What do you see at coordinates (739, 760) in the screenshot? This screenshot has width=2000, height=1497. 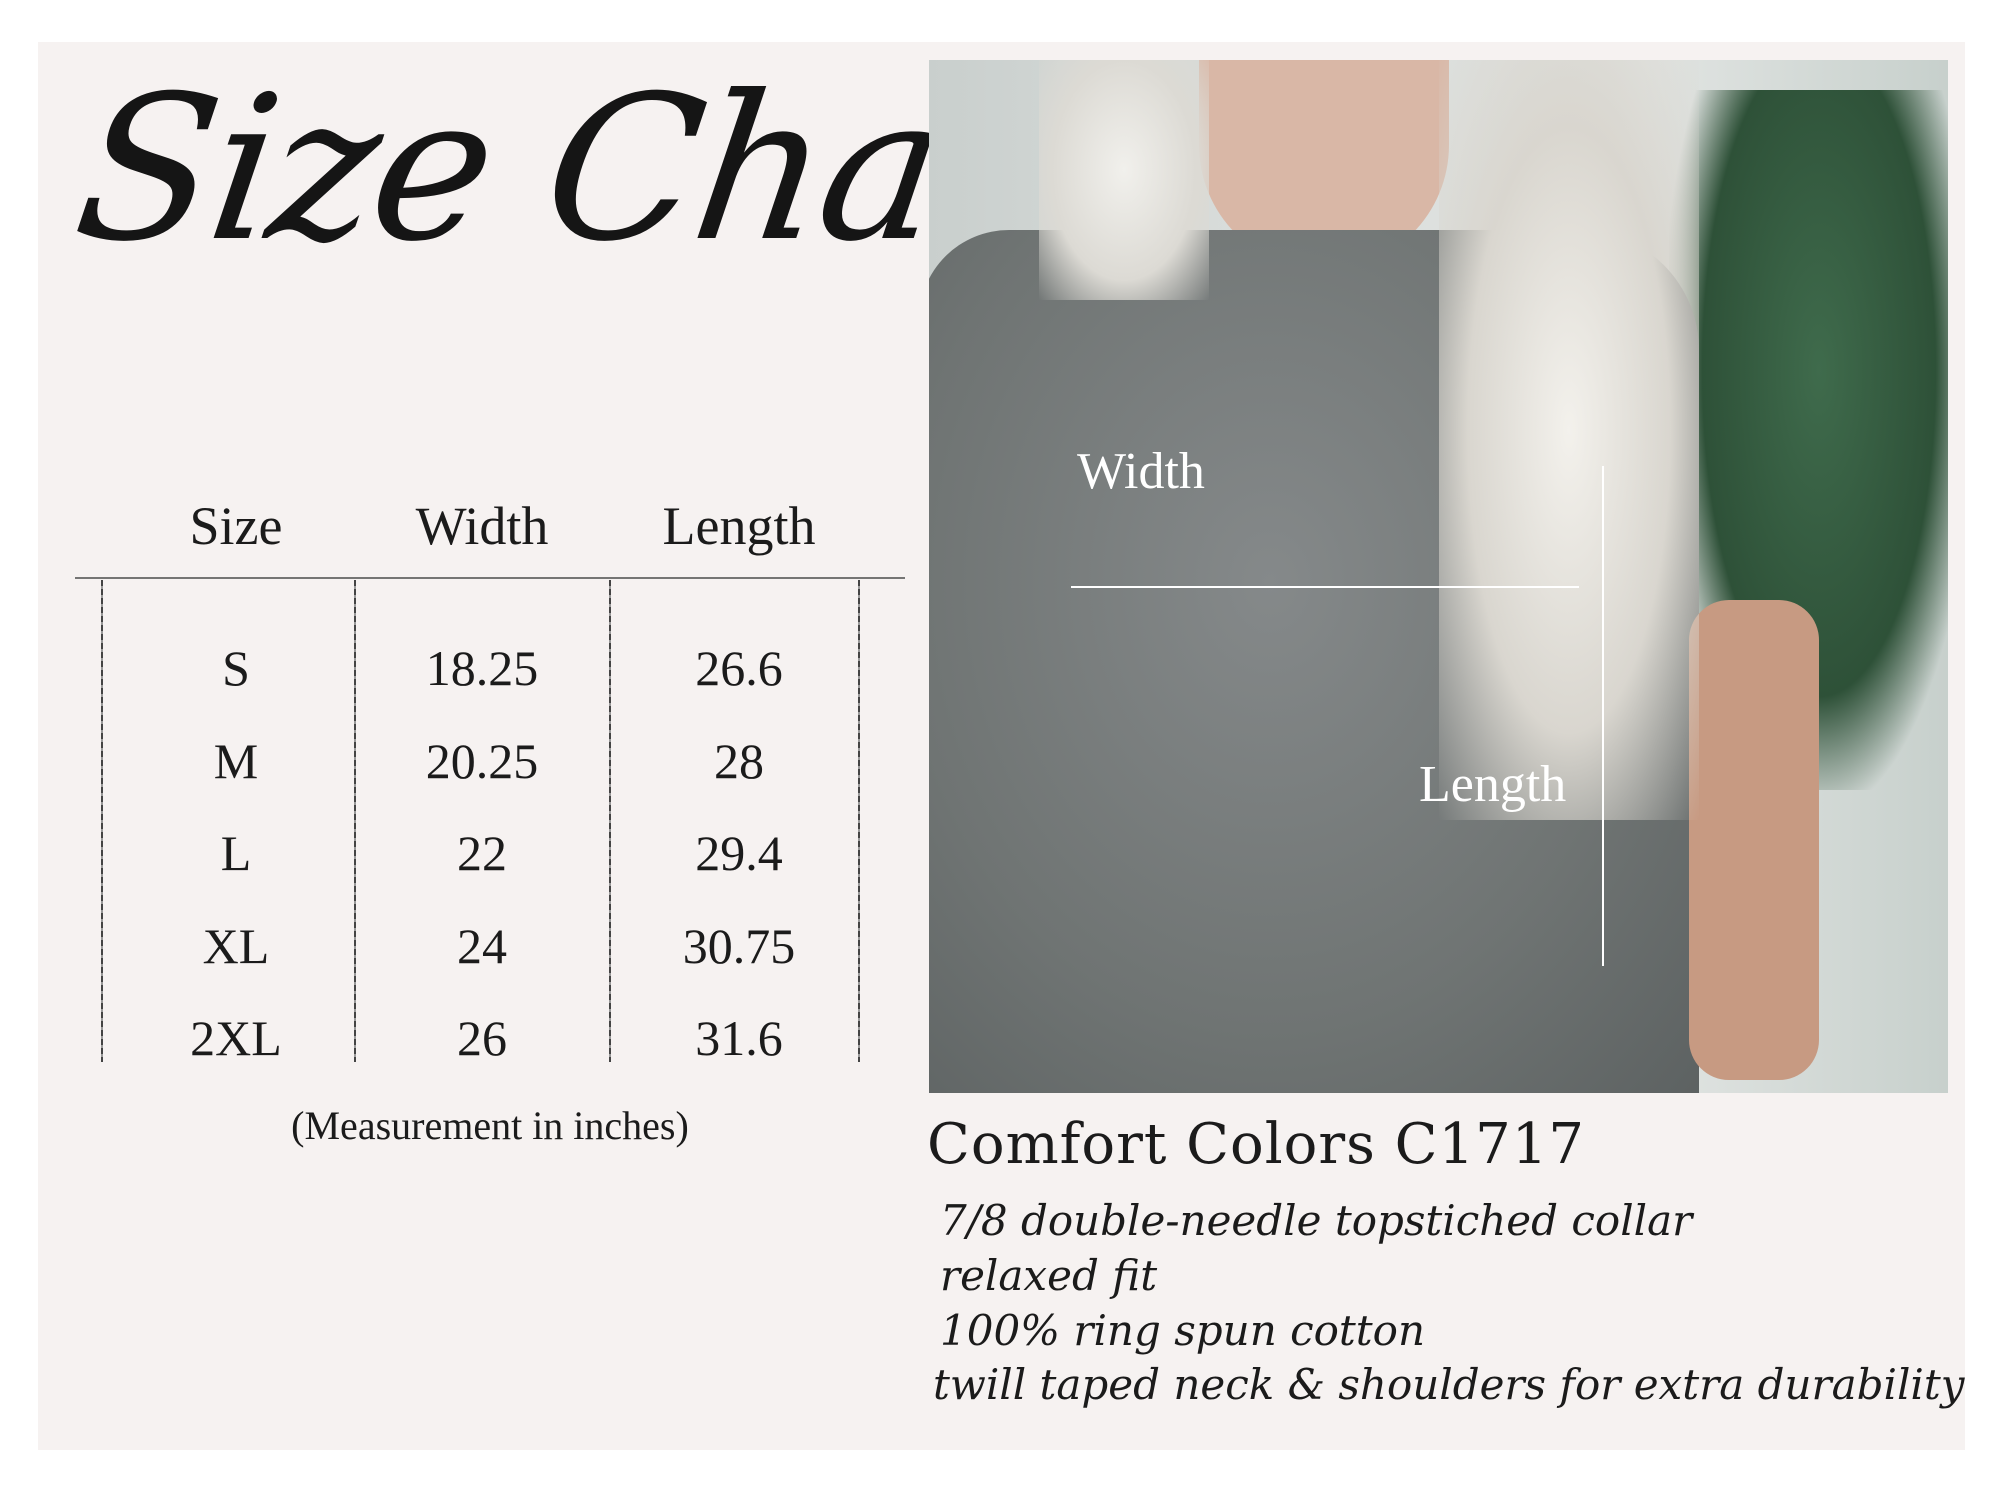 I see `cell-length: 28` at bounding box center [739, 760].